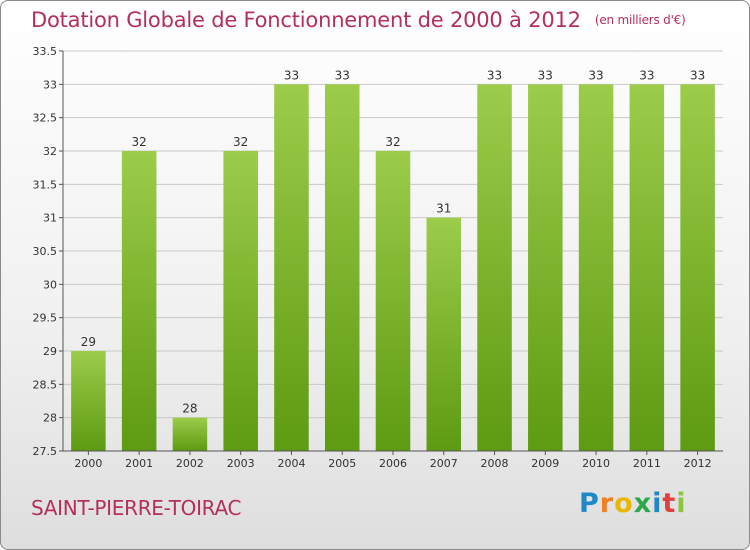 This screenshot has width=750, height=550. What do you see at coordinates (88, 342) in the screenshot?
I see `bar-value-label: 29` at bounding box center [88, 342].